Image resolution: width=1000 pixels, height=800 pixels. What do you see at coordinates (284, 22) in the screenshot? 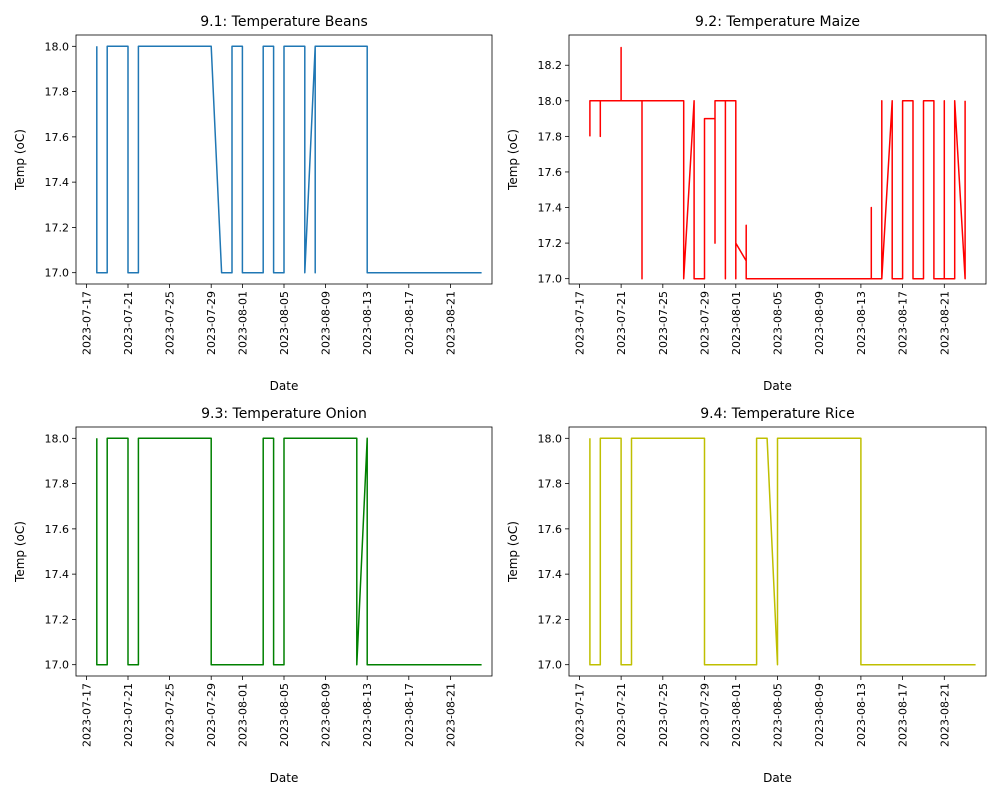
I see `chart-title: 9.1: Temperature Beans` at bounding box center [284, 22].